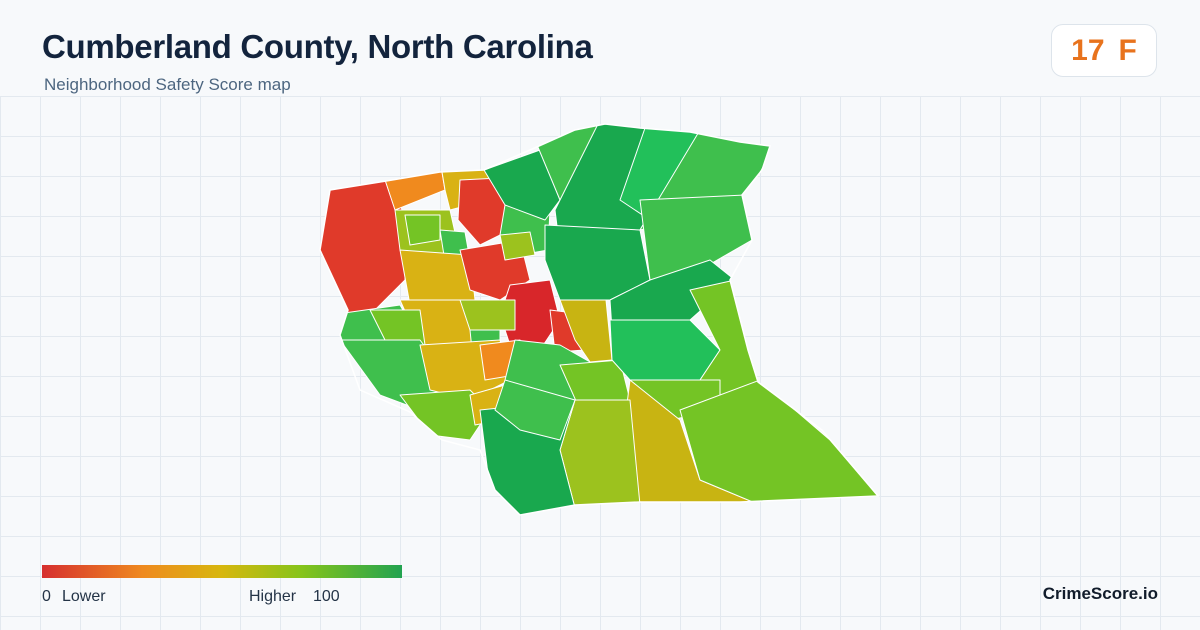  I want to click on legend-high-label: Higher, so click(273, 596).